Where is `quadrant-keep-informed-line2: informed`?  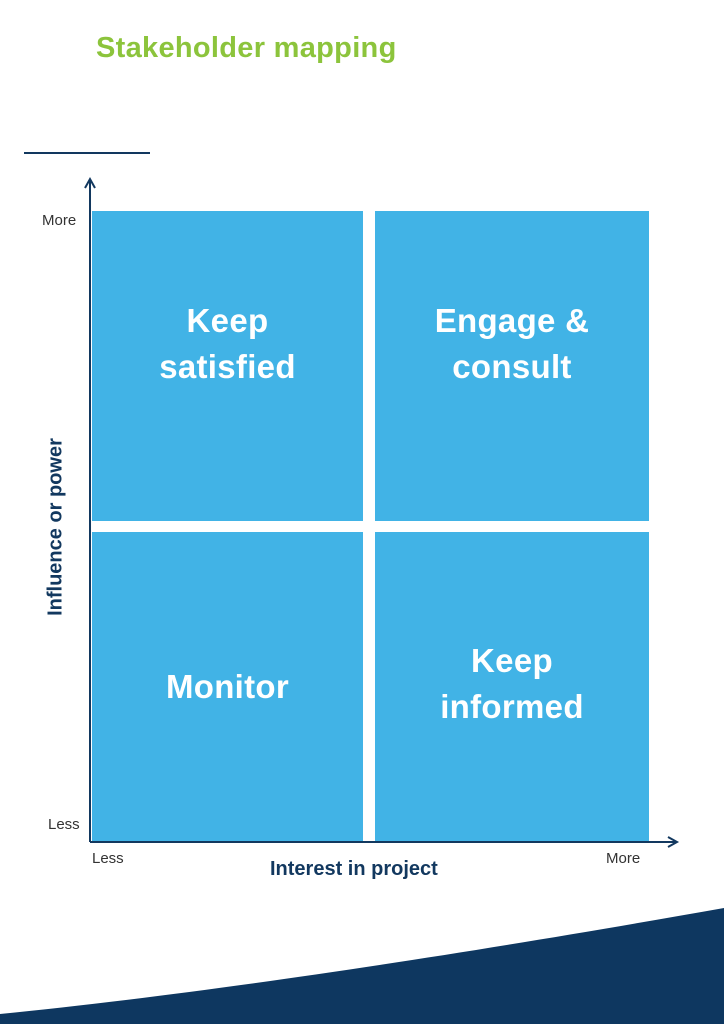
quadrant-keep-informed-line2: informed is located at coordinates (512, 706).